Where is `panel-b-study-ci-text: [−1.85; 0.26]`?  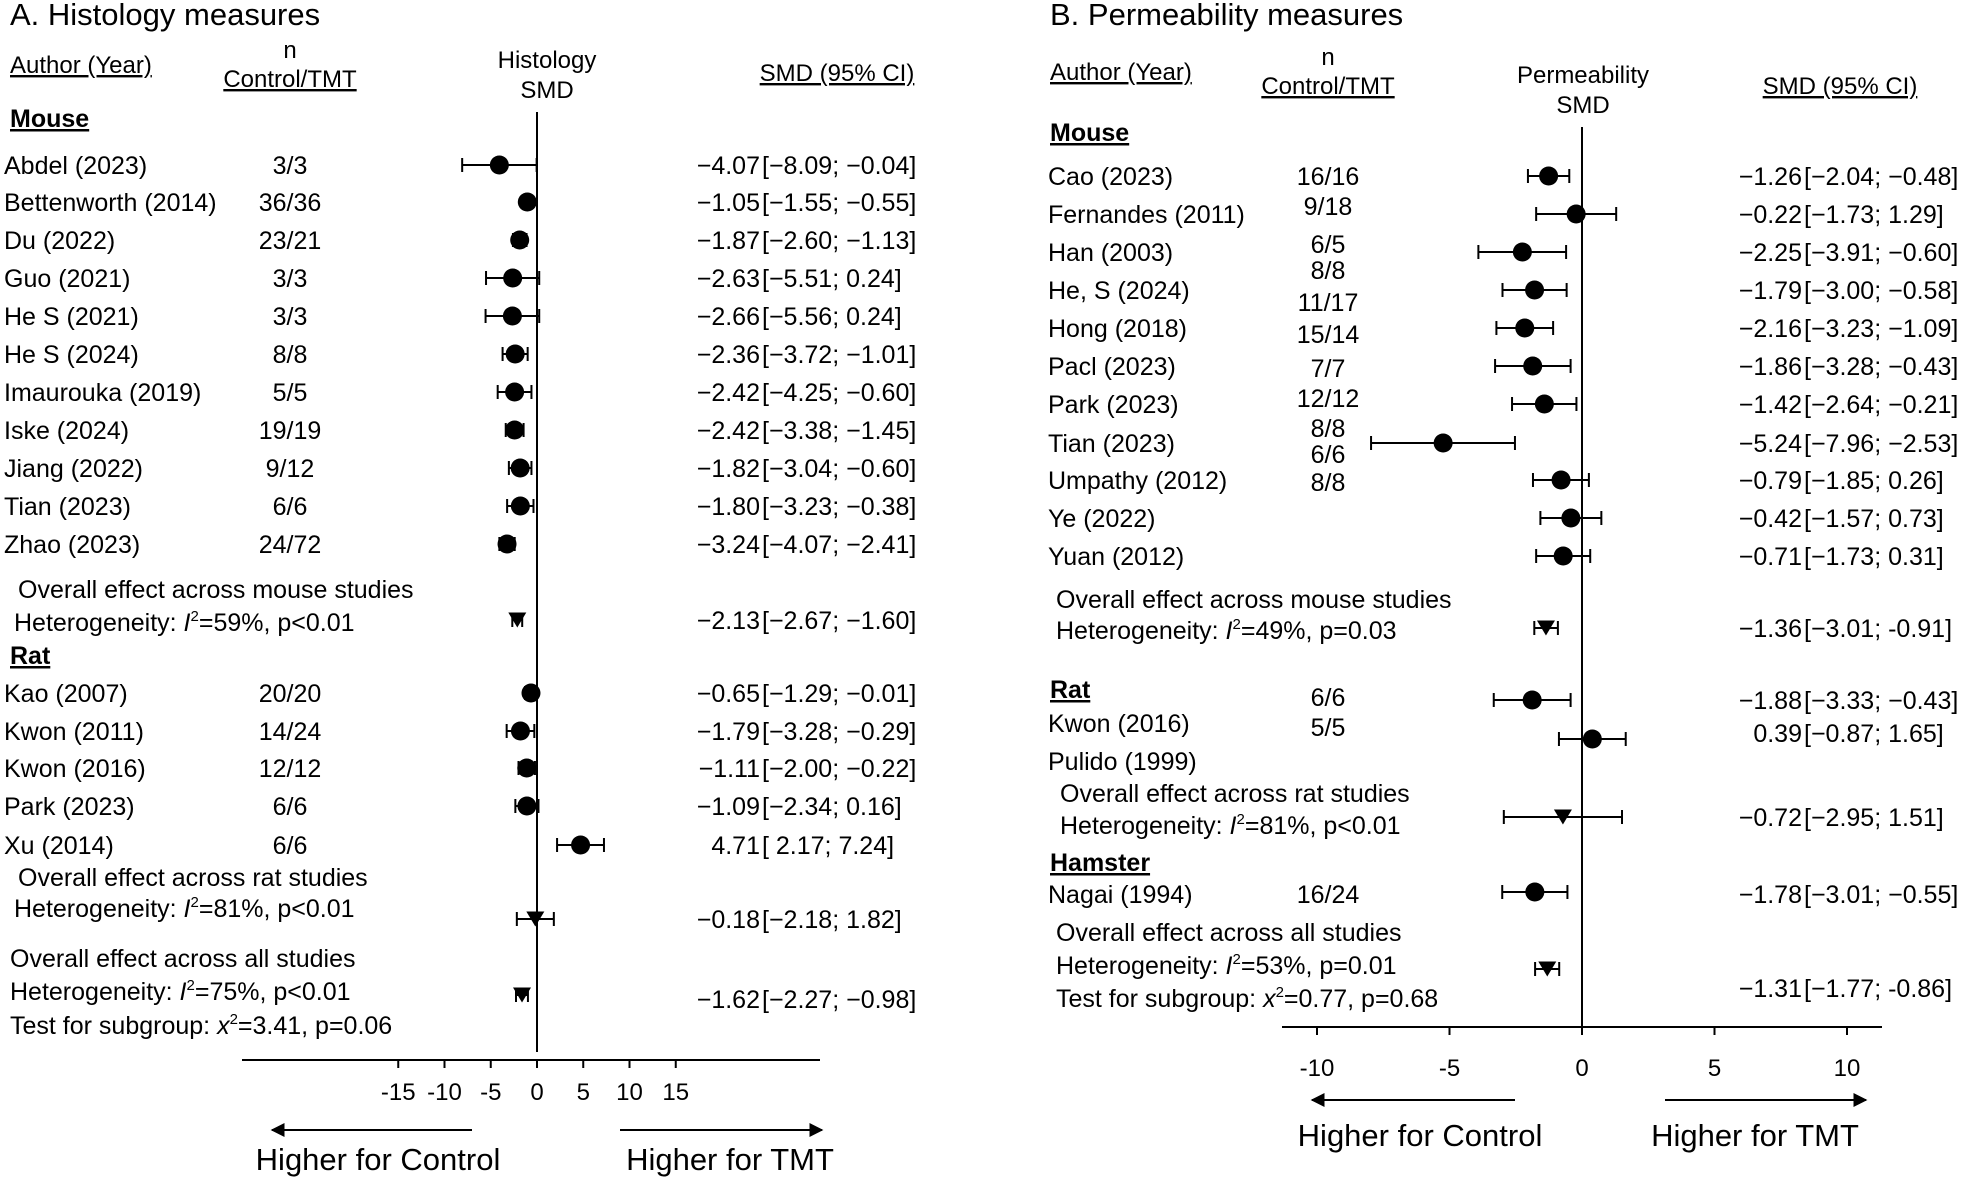
panel-b-study-ci-text: [−1.85; 0.26] is located at coordinates (1874, 481).